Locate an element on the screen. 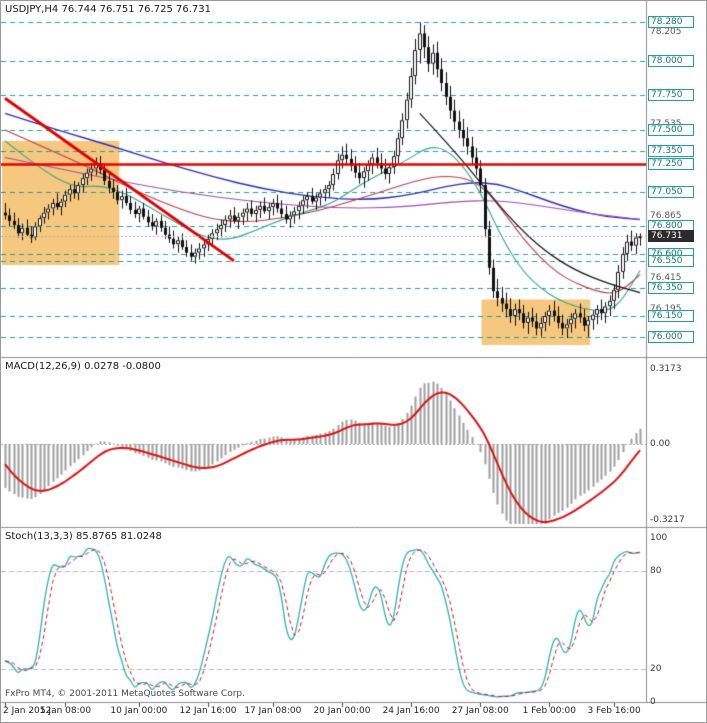 The image size is (707, 723). stoch-indicator-label: Stoch(13,3,3) 85.8765 81.0248 is located at coordinates (83, 536).